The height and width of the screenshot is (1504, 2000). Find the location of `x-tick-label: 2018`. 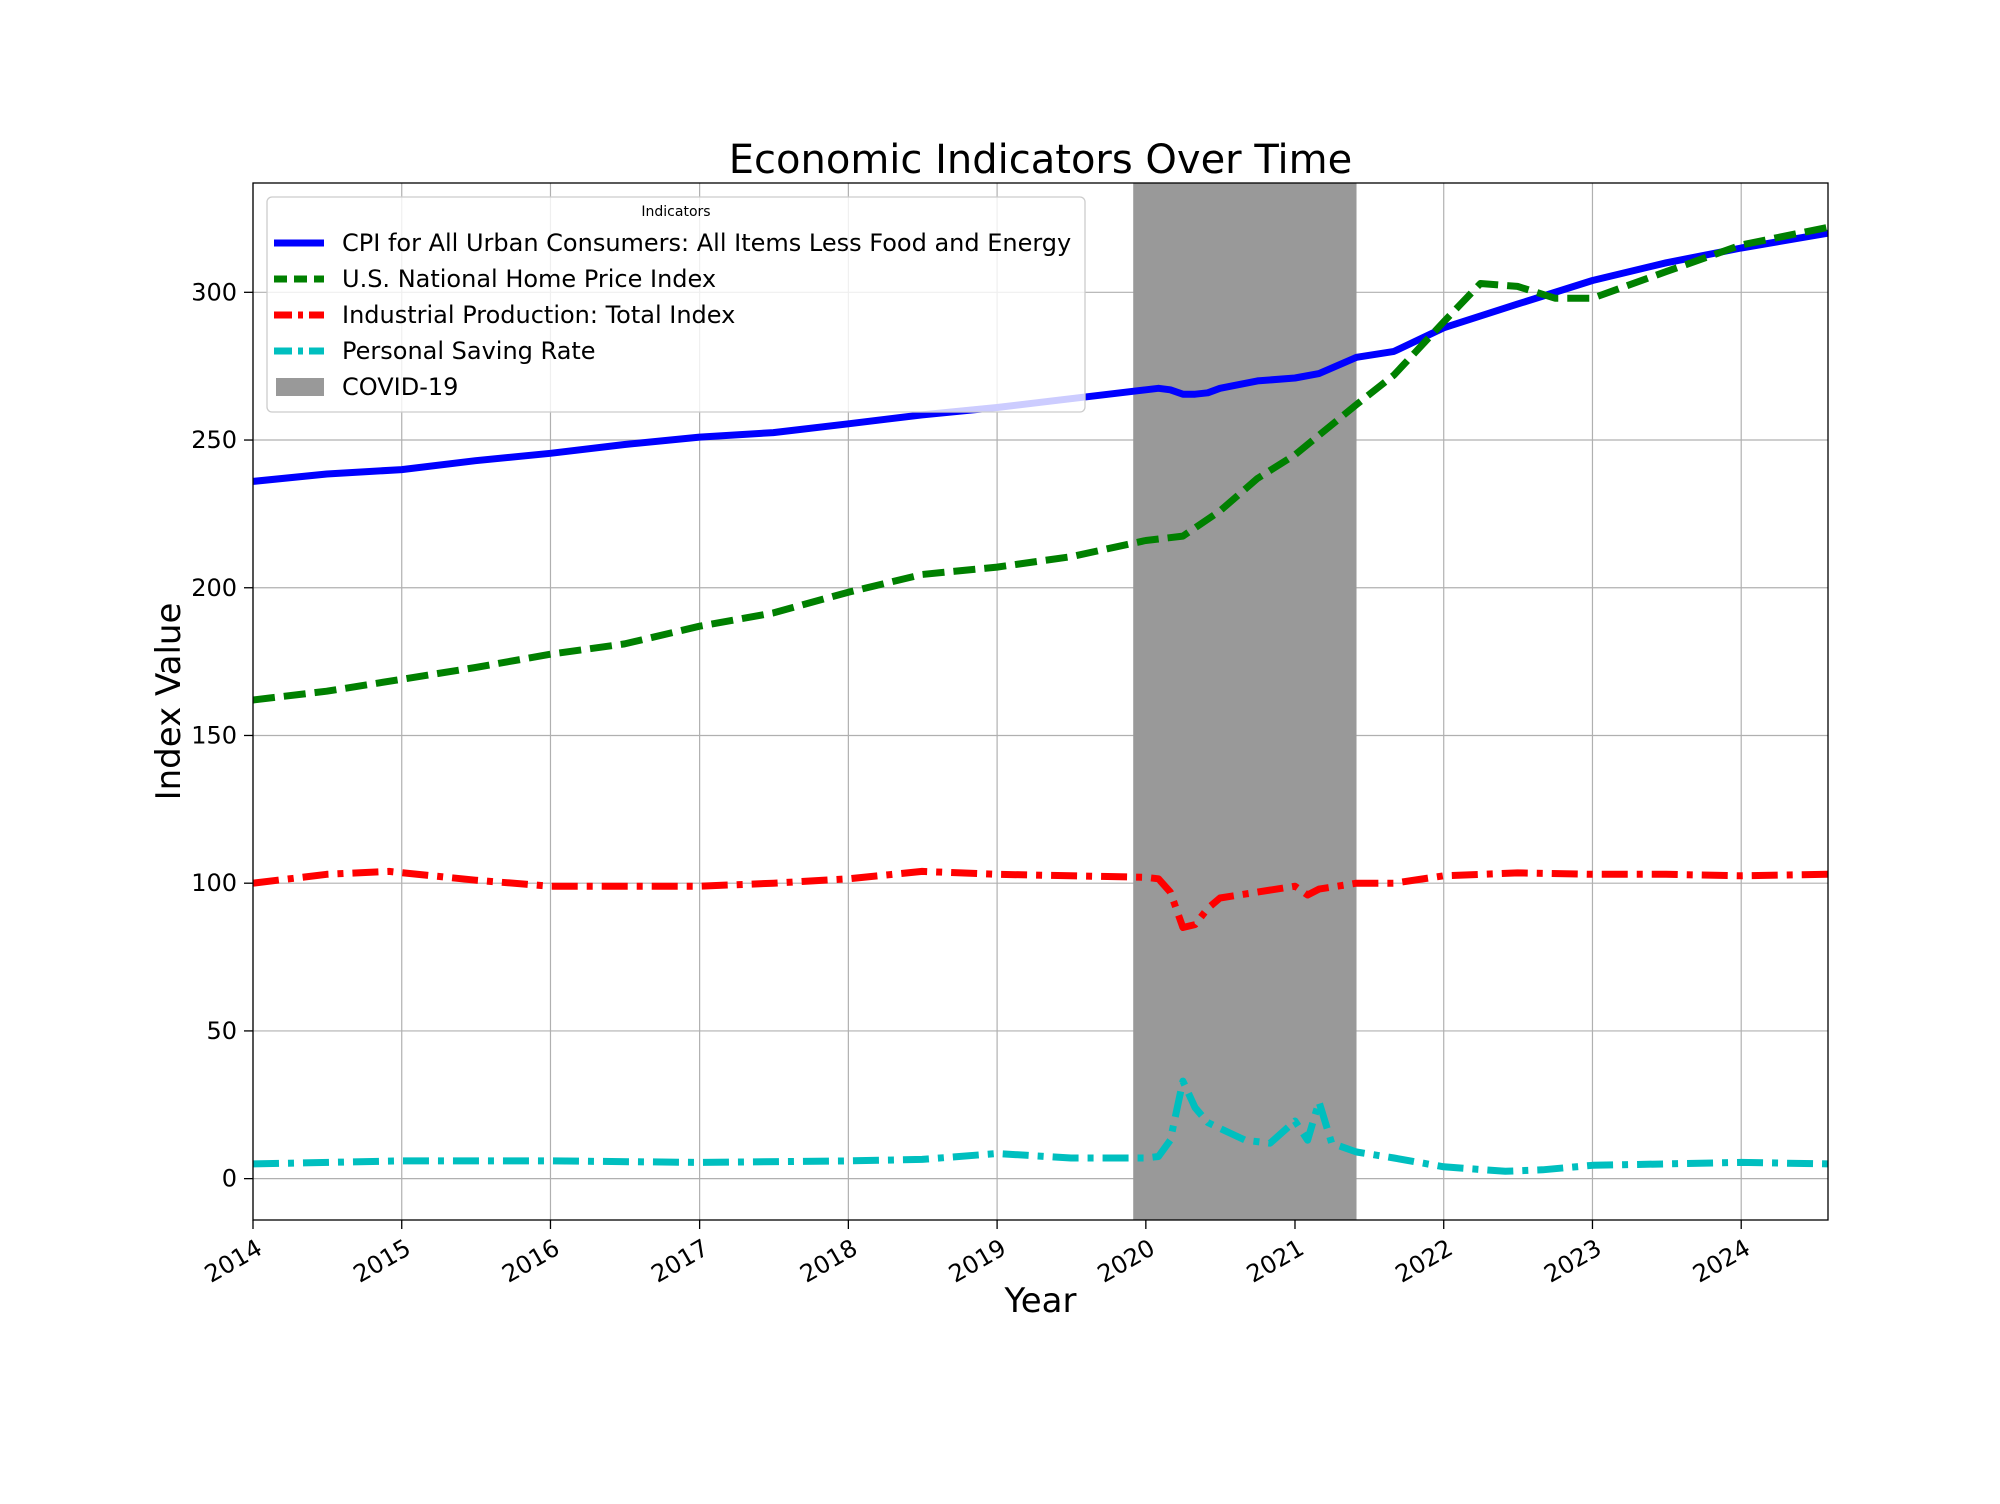

x-tick-label: 2018 is located at coordinates (828, 1261).